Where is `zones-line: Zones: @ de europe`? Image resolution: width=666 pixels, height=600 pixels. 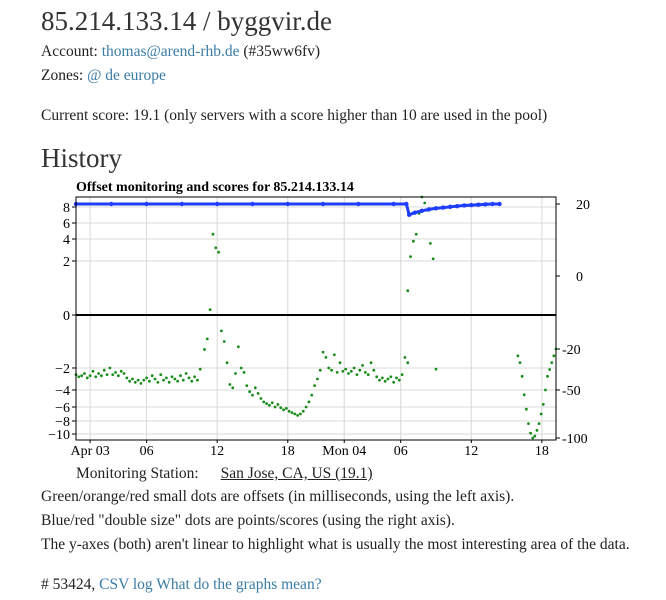 zones-line: Zones: @ de europe is located at coordinates (103, 76).